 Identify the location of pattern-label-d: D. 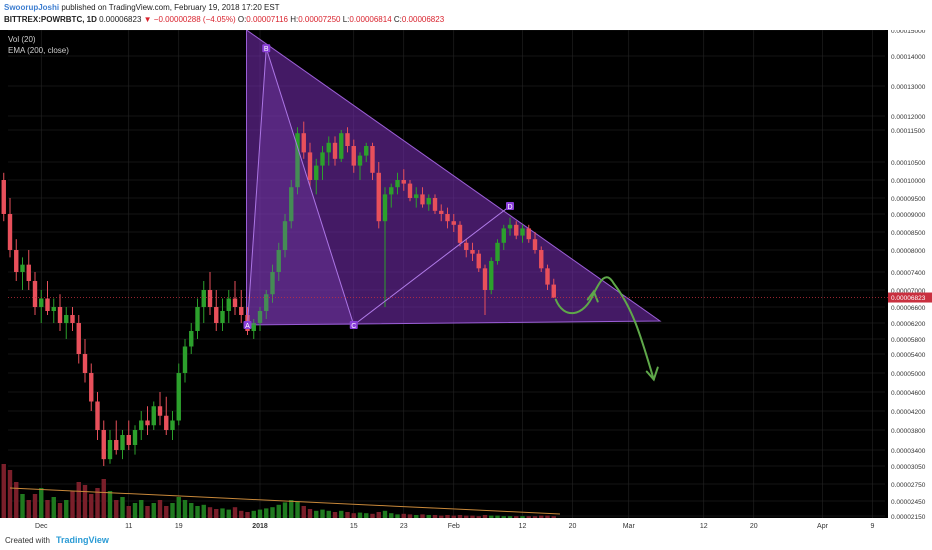
(509, 207).